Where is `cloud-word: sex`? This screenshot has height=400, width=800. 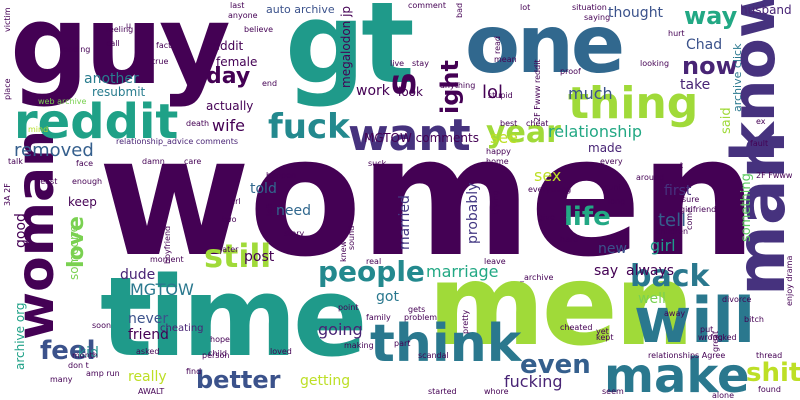
cloud-word: sex is located at coordinates (548, 175).